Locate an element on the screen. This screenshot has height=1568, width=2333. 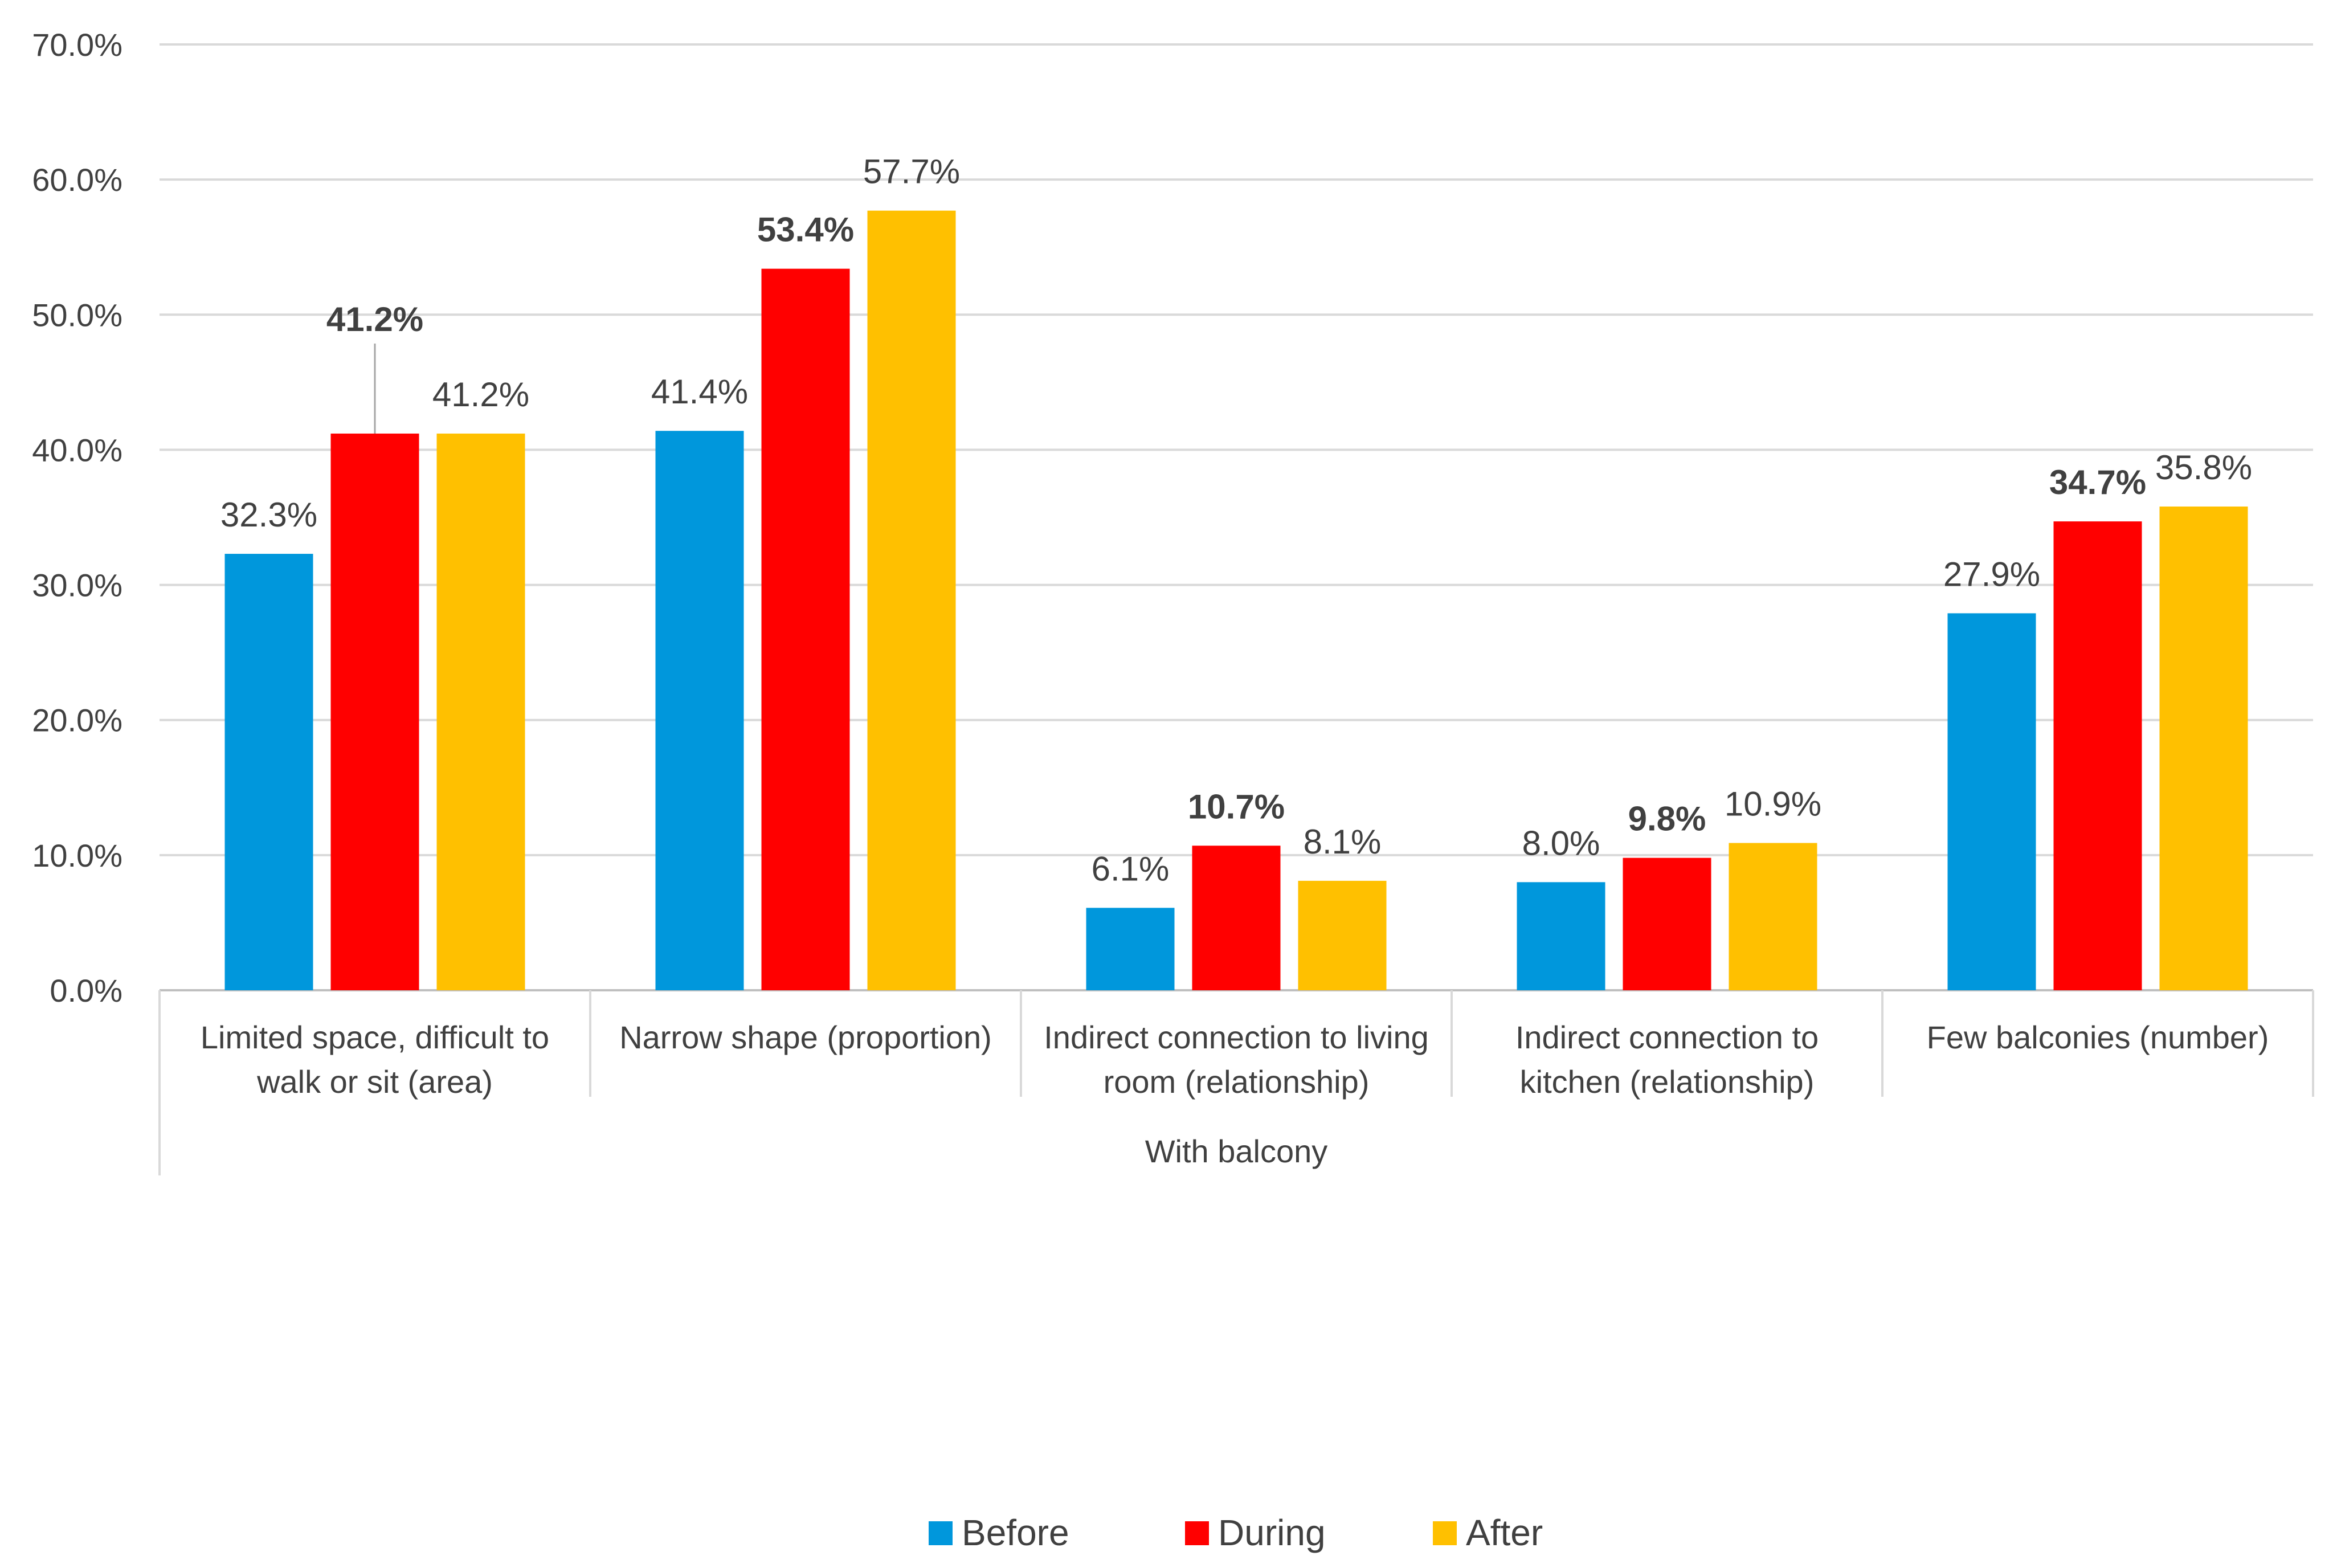
y-tick-label: 10.0% is located at coordinates (77, 855).